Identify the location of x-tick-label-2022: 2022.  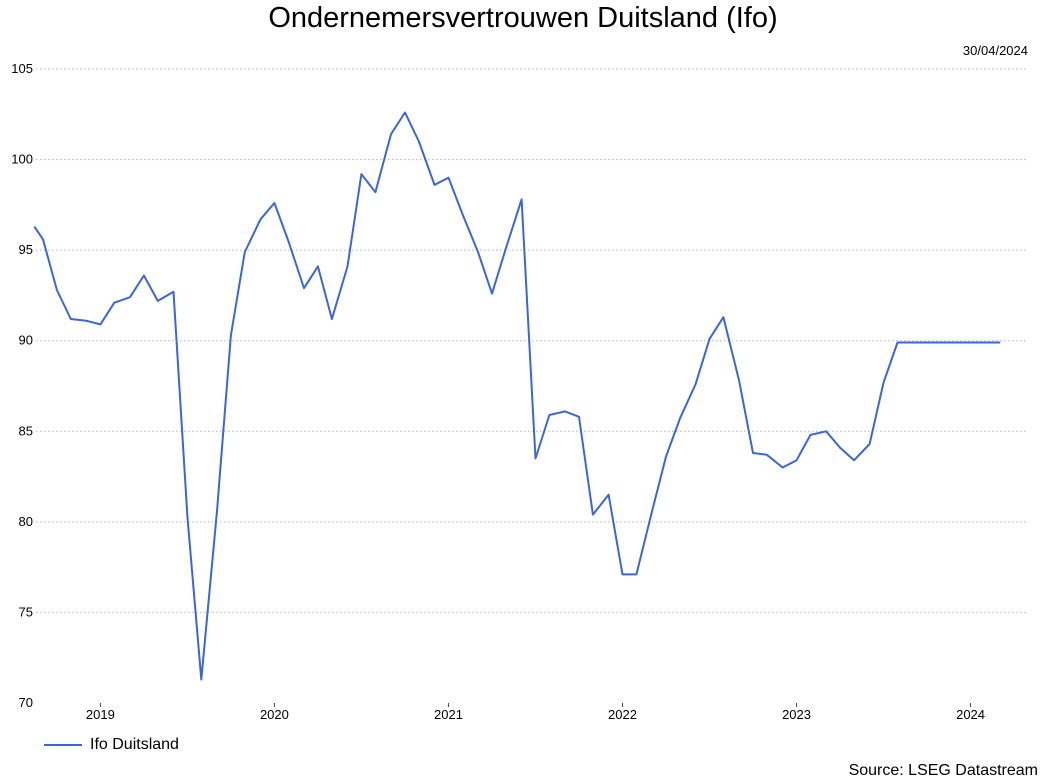
(622, 714).